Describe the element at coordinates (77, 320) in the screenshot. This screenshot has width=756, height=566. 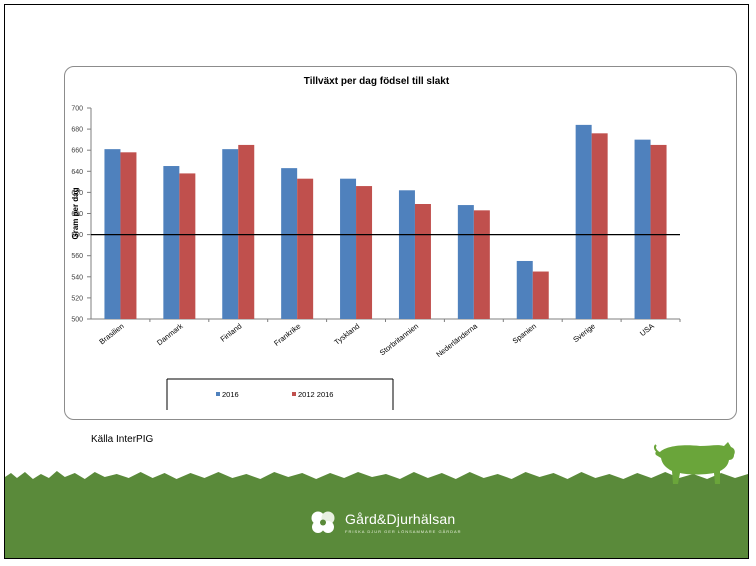
I see `y-tick-label: 500` at that location.